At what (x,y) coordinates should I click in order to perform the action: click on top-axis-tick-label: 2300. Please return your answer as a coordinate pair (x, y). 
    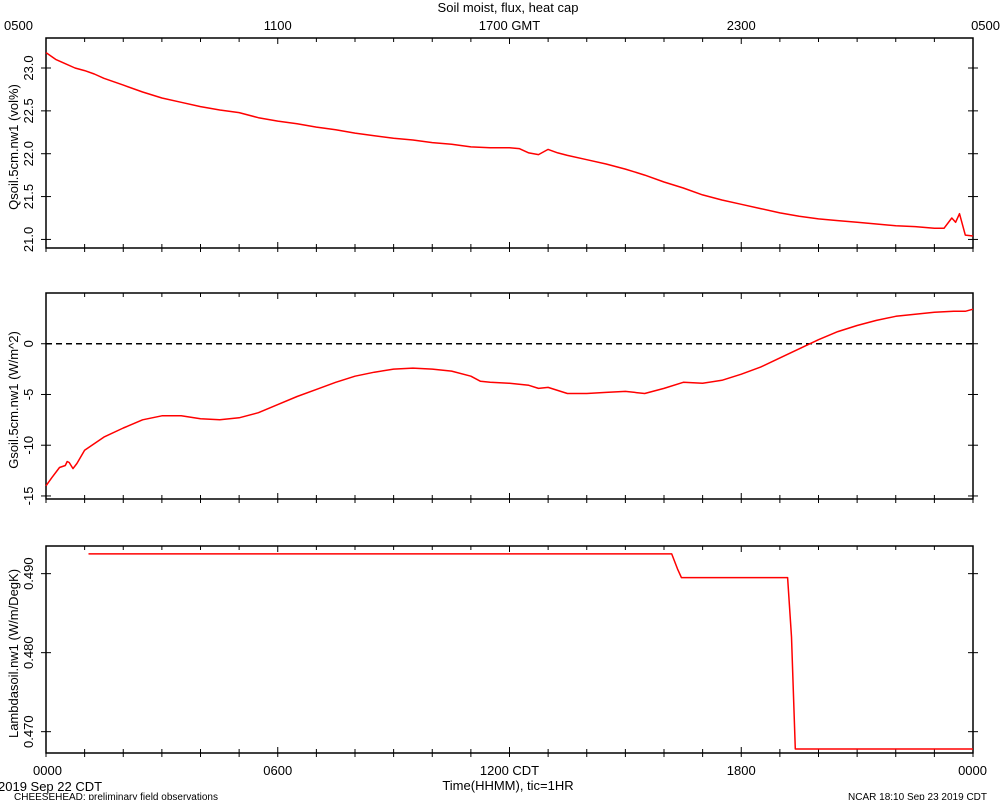
    Looking at the image, I should click on (741, 25).